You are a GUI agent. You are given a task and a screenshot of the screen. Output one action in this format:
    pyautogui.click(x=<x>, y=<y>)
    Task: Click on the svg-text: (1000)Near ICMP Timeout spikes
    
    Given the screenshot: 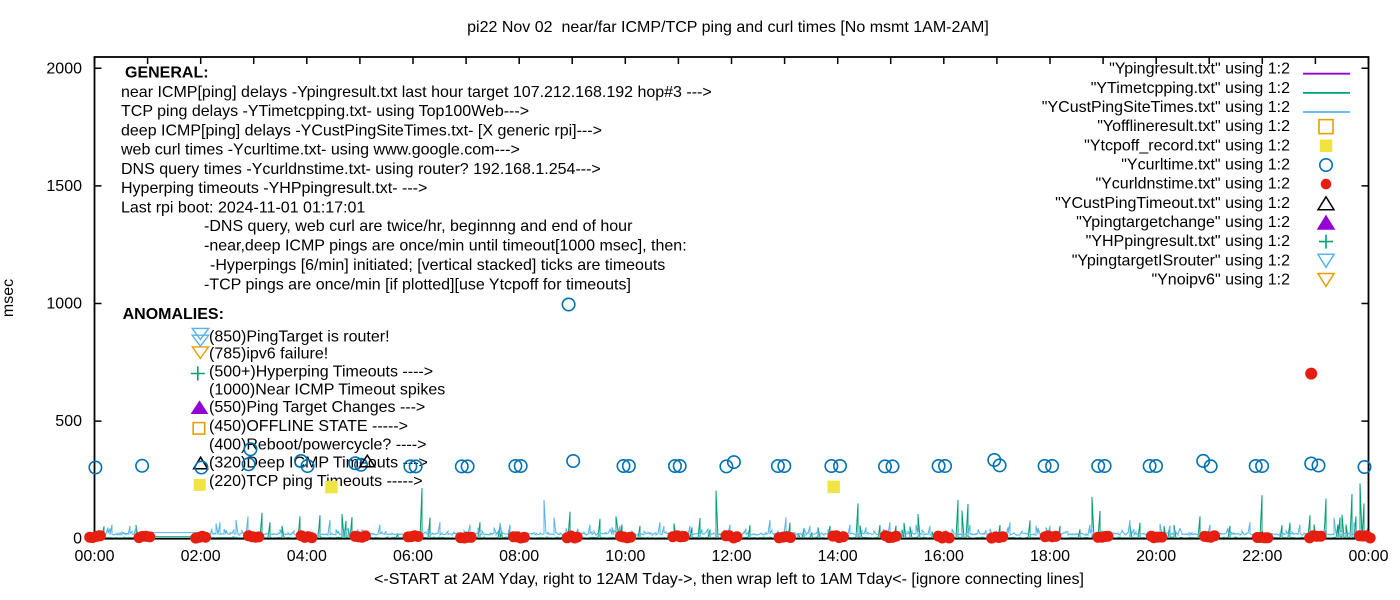 What is the action you would take?
    pyautogui.click(x=327, y=390)
    